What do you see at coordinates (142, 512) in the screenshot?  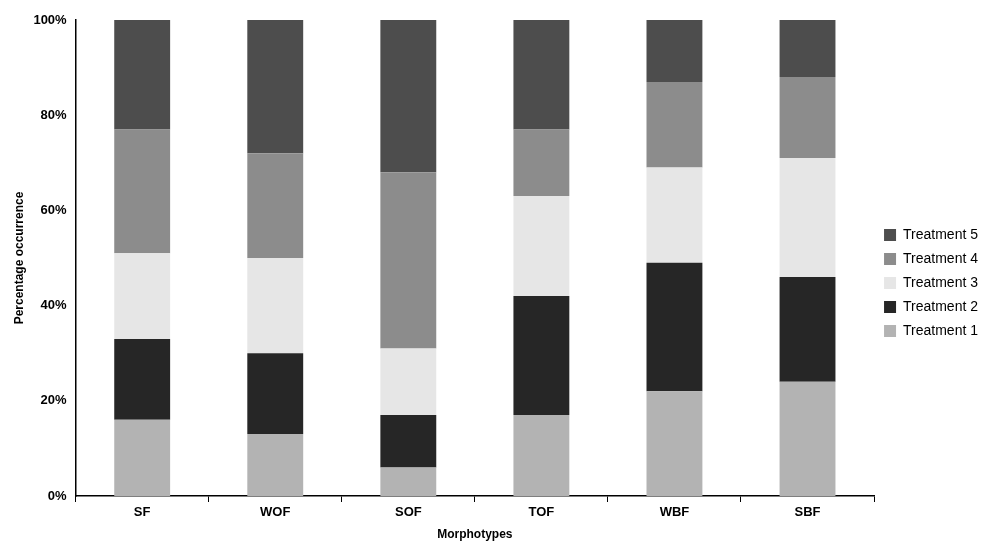 I see `x-tick-label: SF` at bounding box center [142, 512].